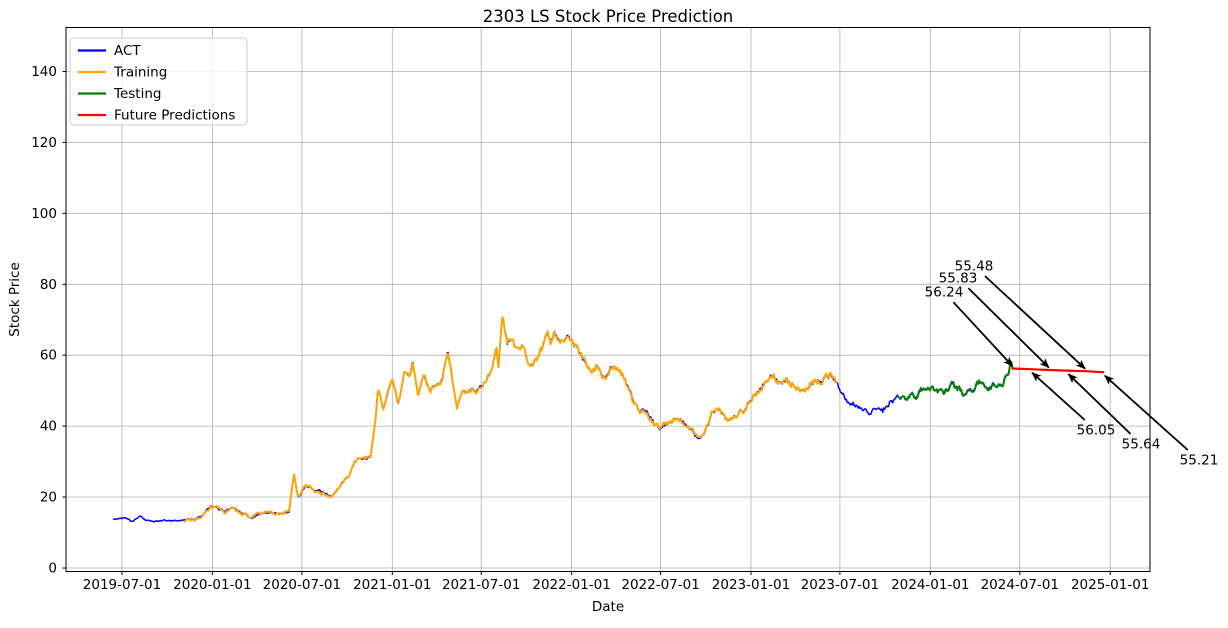 Image resolution: width=1228 pixels, height=628 pixels. What do you see at coordinates (15, 299) in the screenshot?
I see `y-axis-label: Stock Price` at bounding box center [15, 299].